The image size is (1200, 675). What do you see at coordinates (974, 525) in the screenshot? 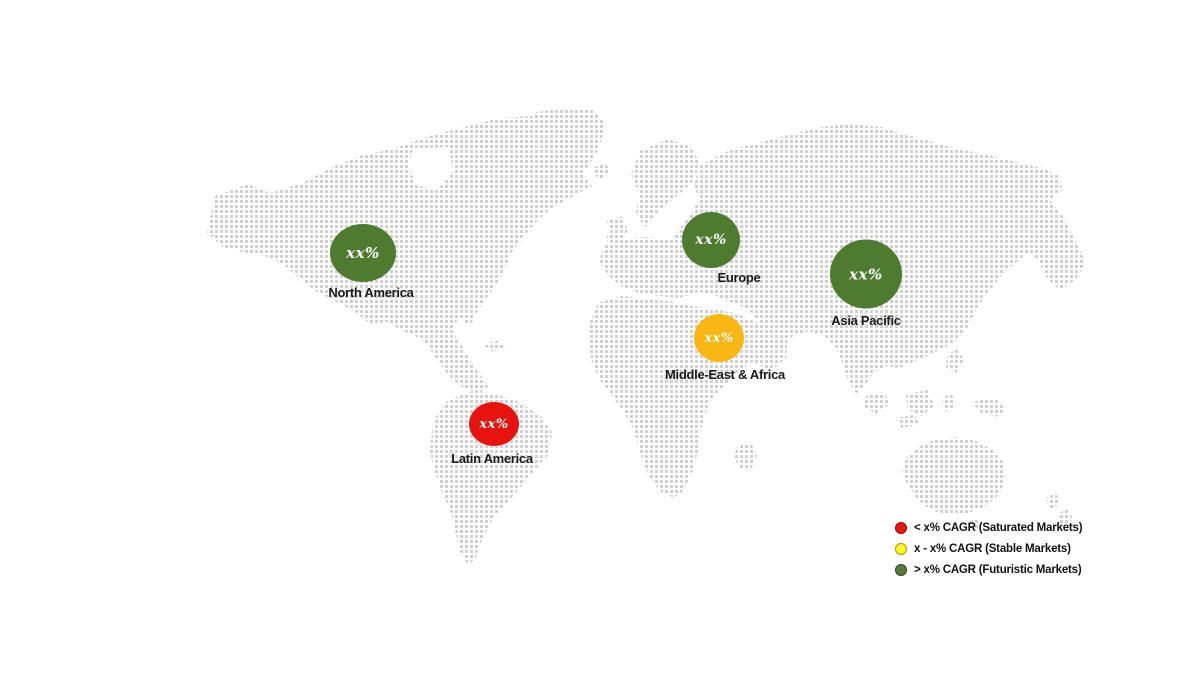
I see `island-tasmania` at bounding box center [974, 525].